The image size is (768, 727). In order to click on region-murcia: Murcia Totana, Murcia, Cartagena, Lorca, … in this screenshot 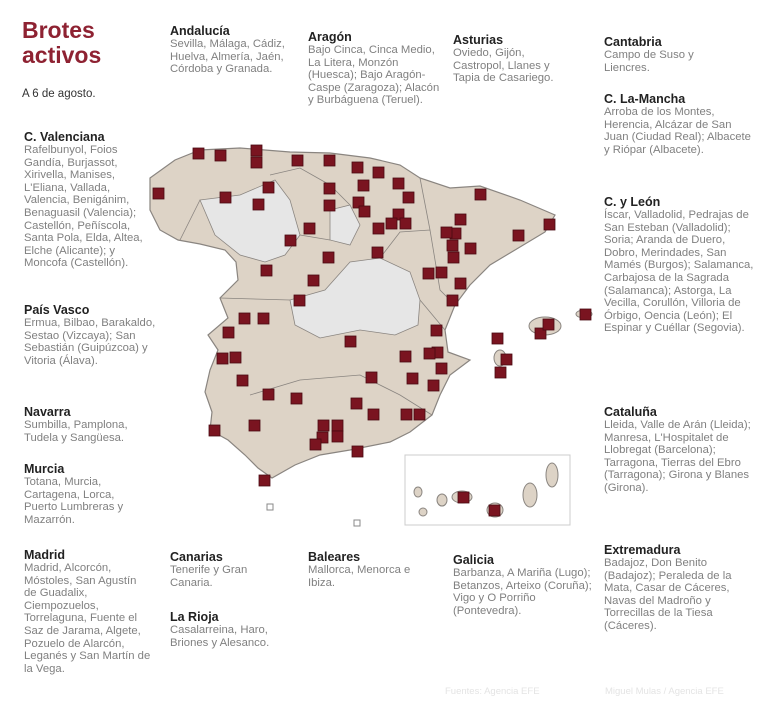, I will do `click(79, 494)`.